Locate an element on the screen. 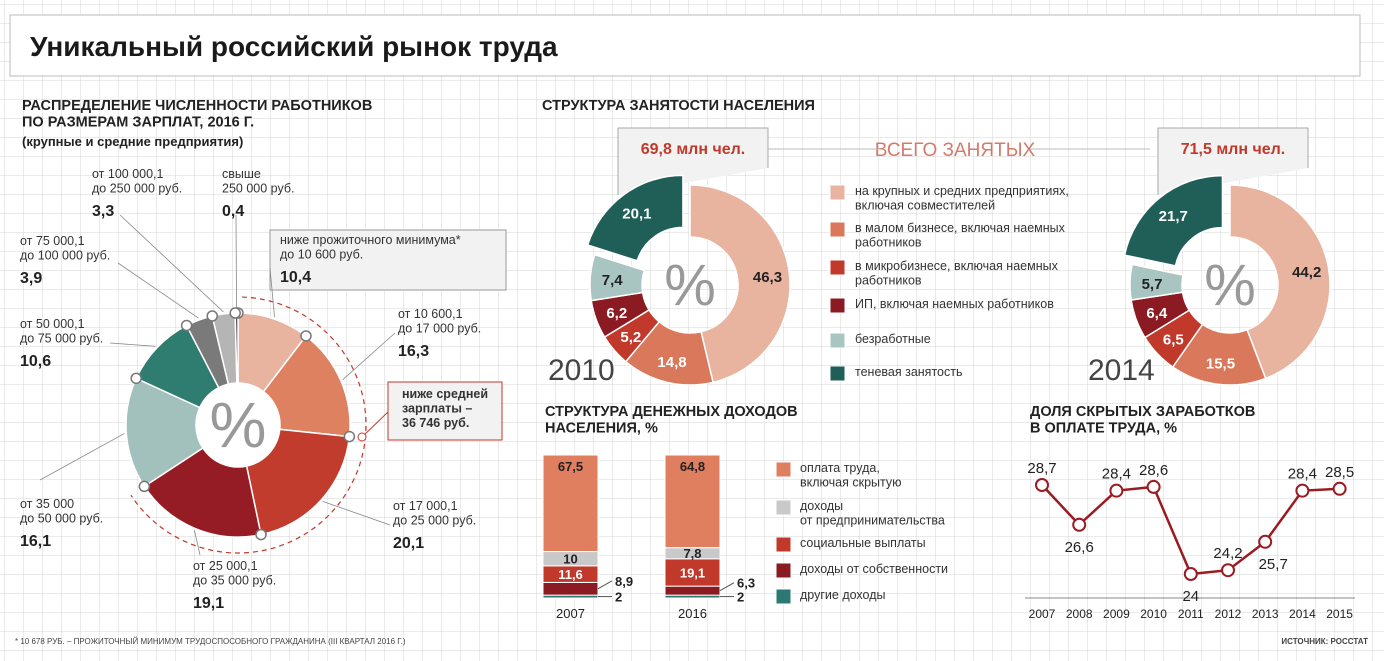 This screenshot has height=661, width=1384. total-label: 71,5 млн чел. is located at coordinates (1233, 149).